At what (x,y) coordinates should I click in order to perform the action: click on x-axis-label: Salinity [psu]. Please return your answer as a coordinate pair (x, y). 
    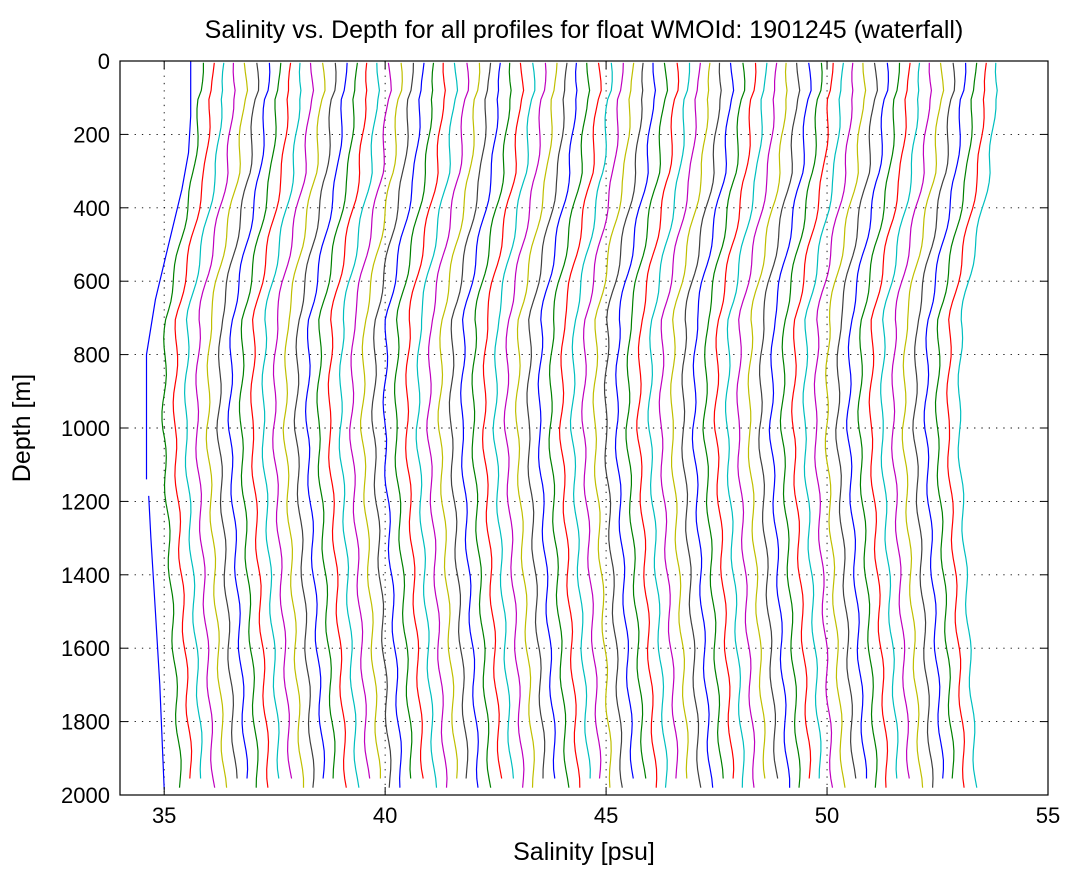
    Looking at the image, I should click on (584, 852).